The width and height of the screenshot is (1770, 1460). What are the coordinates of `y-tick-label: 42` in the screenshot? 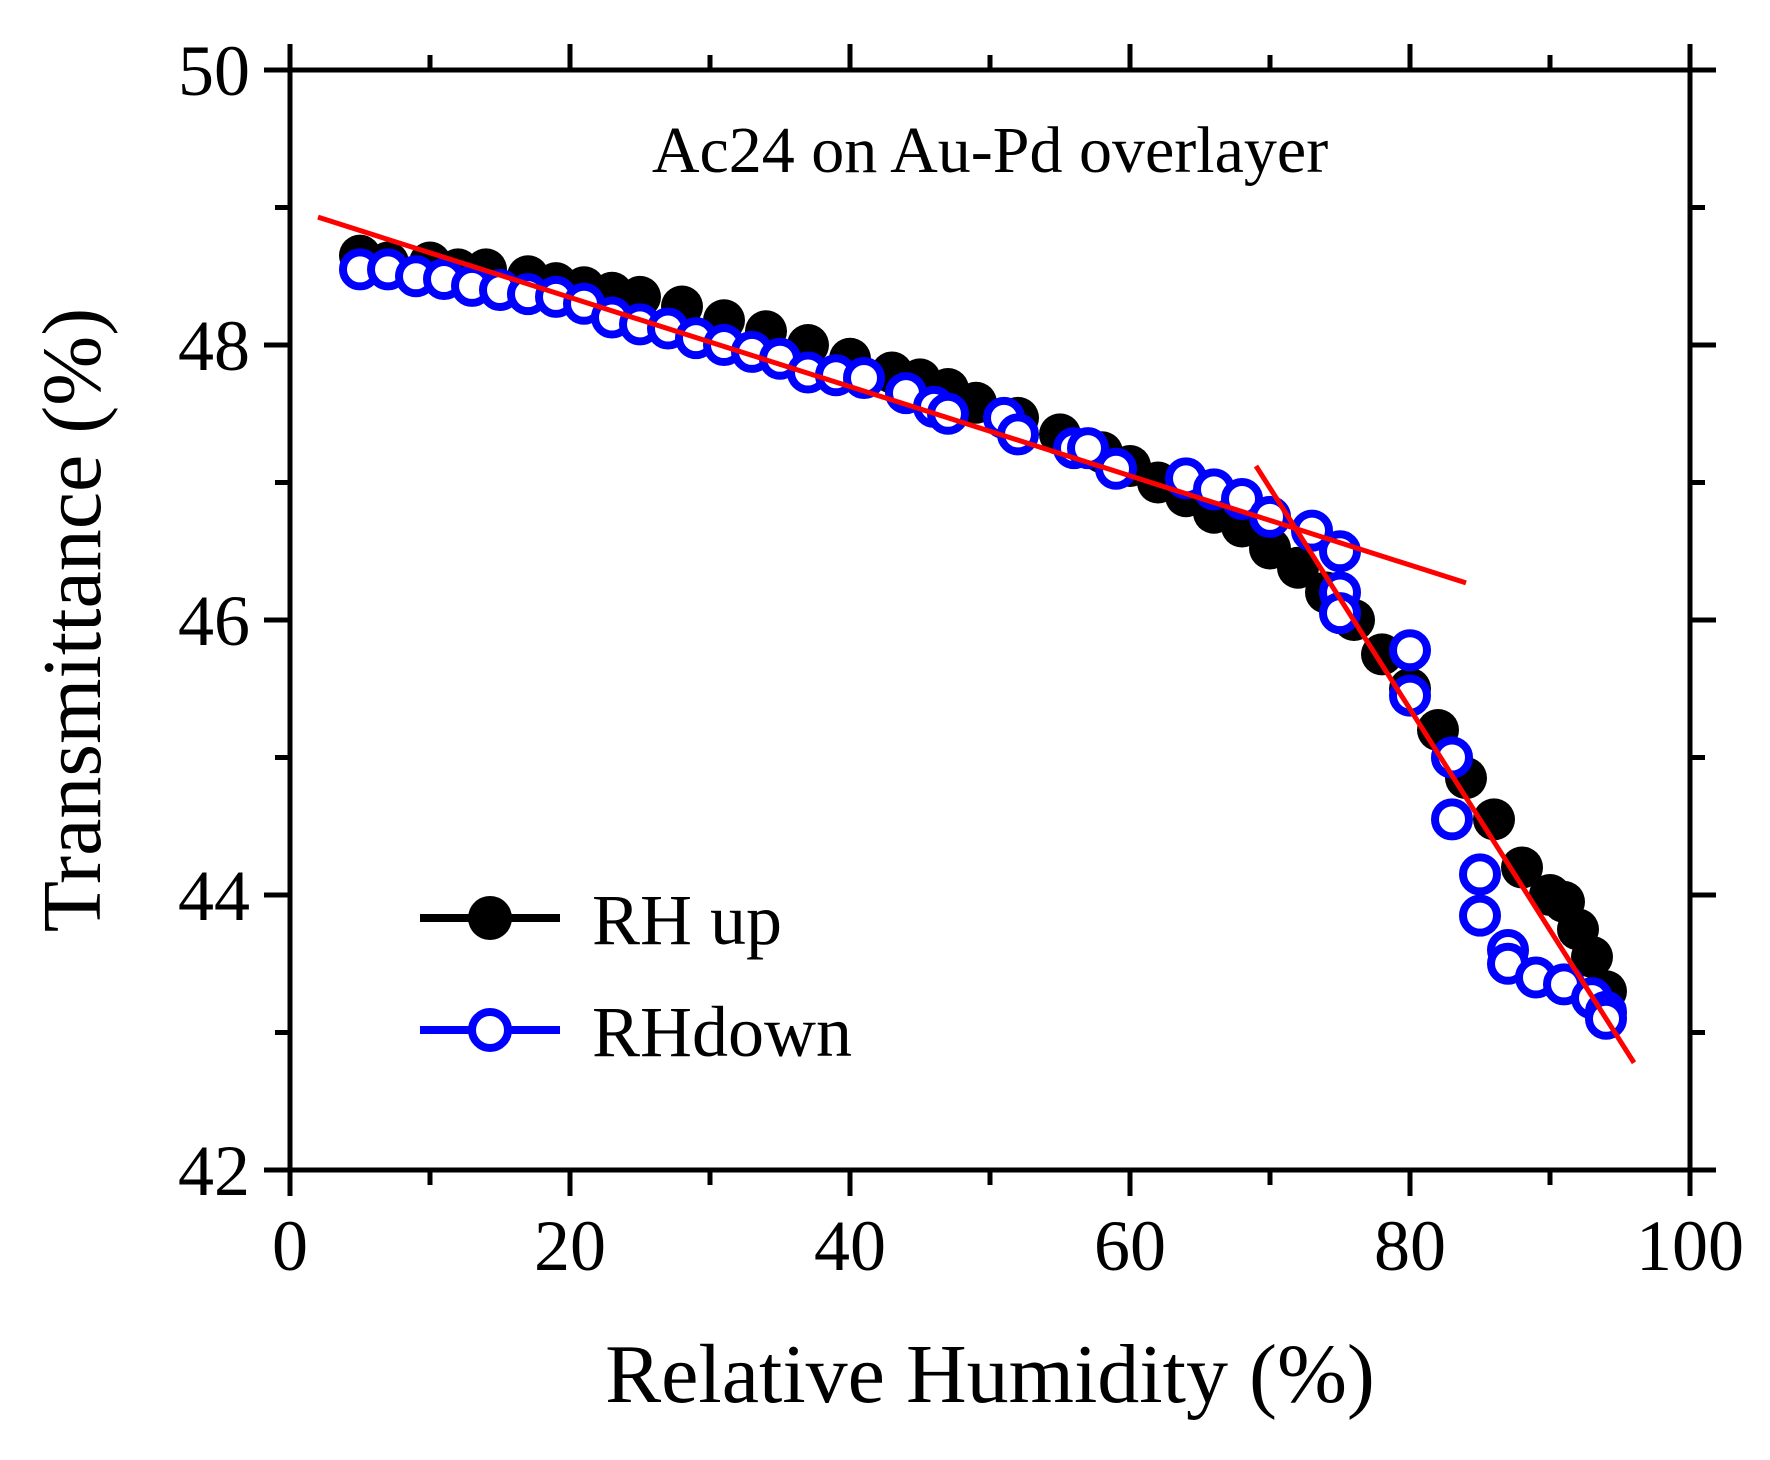 It's located at (214, 1171).